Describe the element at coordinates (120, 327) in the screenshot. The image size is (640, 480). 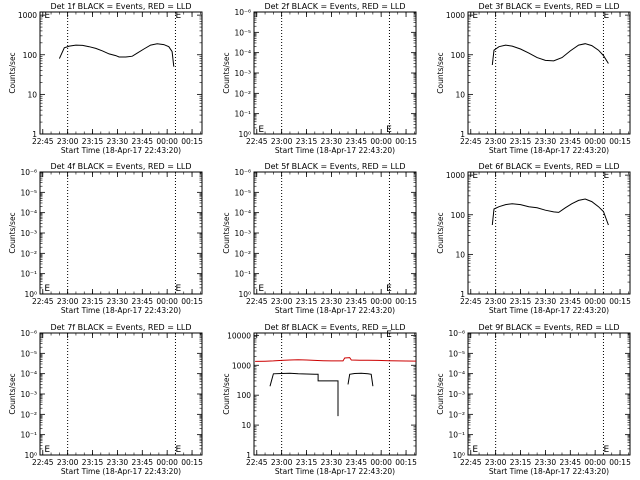
I see `panel-title: Det 7f BLACK = Events, RED = LLD` at that location.